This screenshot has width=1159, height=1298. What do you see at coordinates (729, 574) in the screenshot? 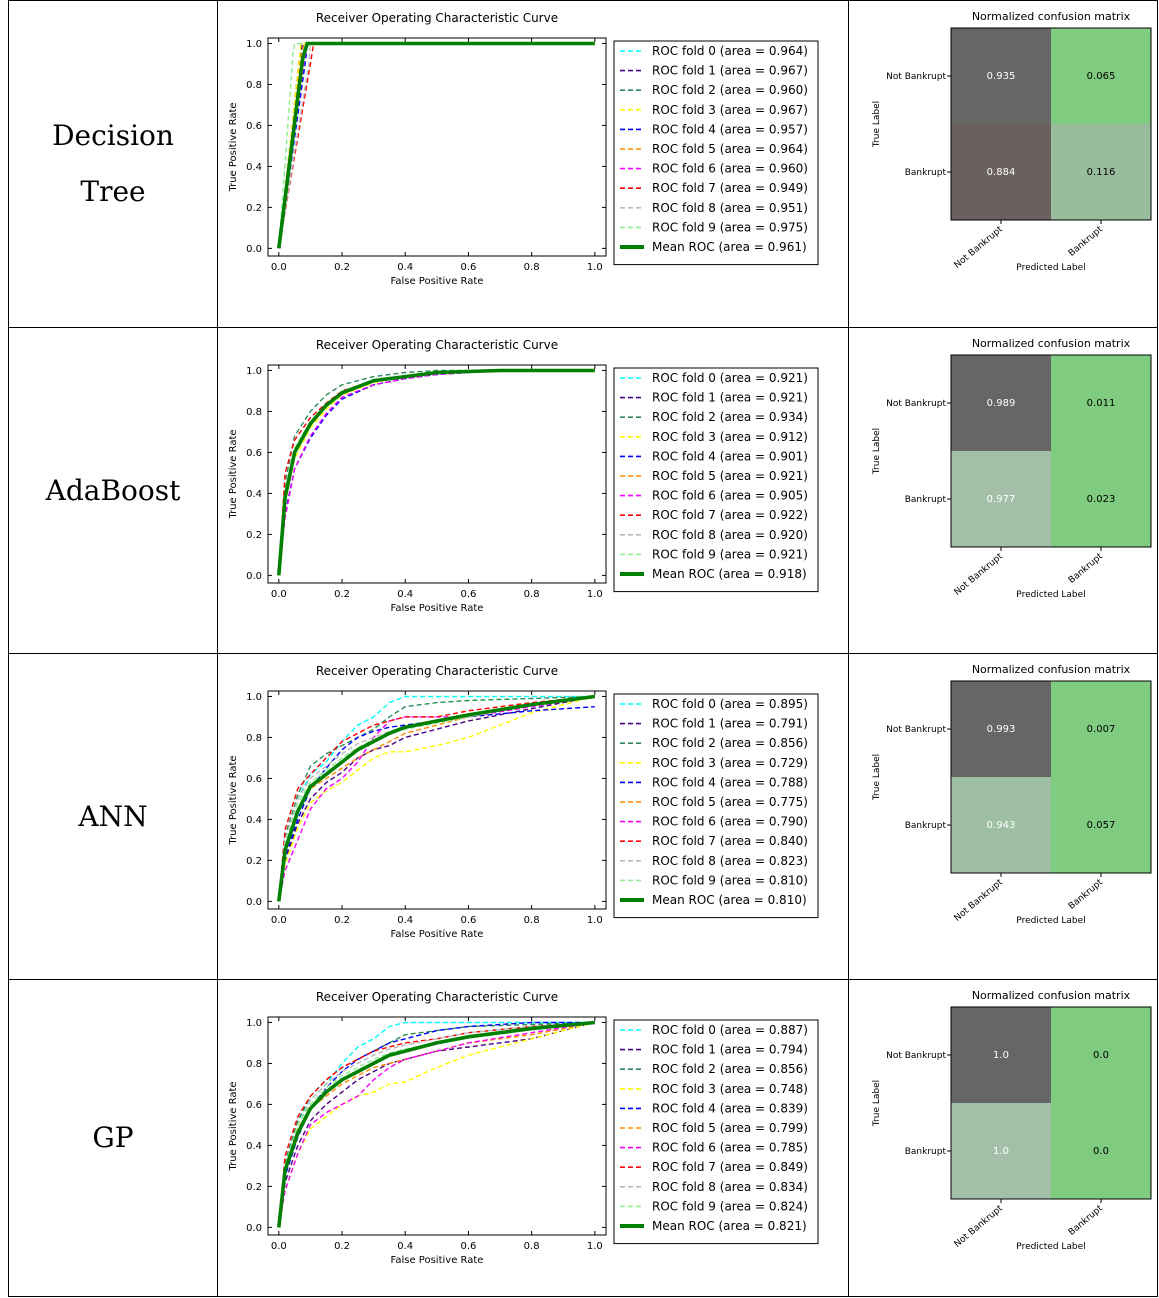
I see `legend-label: Mean ROC (area = 0.918)` at bounding box center [729, 574].